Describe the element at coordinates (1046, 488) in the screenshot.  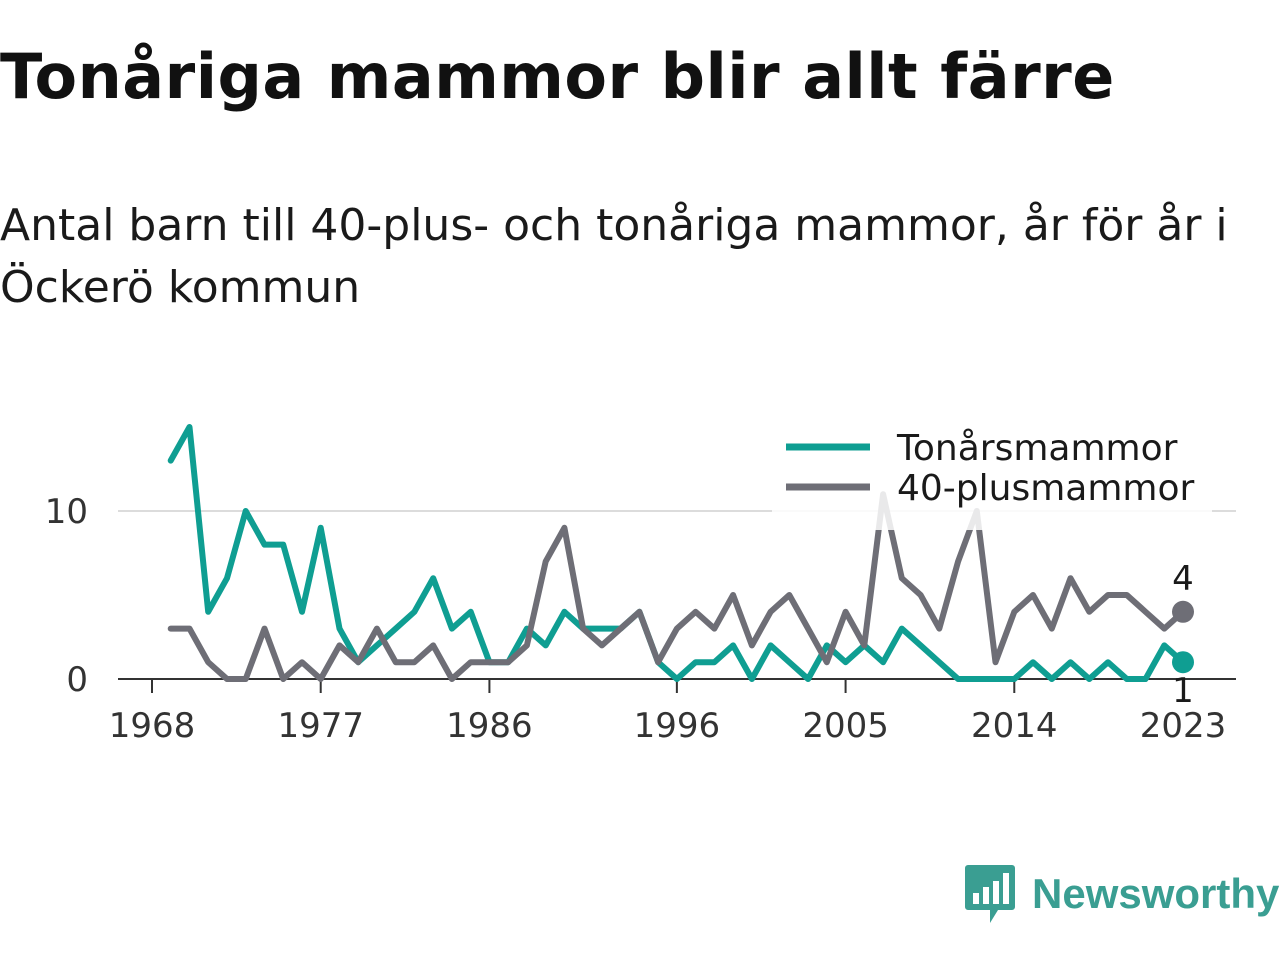
I see `legend-label-1: 40-plusmammor` at that location.